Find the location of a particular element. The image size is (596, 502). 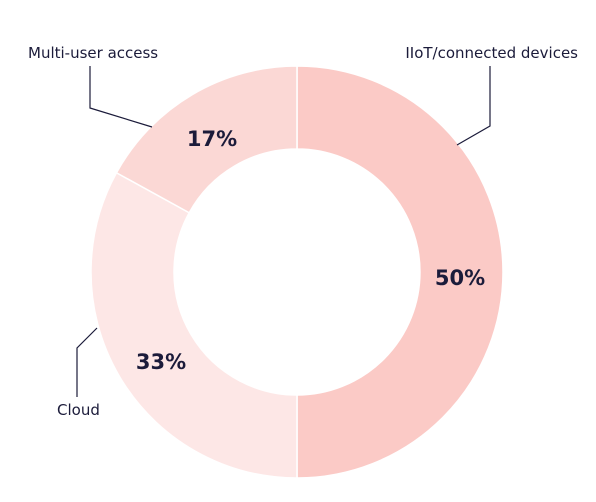

leader-line-iiot is located at coordinates (473, 106).